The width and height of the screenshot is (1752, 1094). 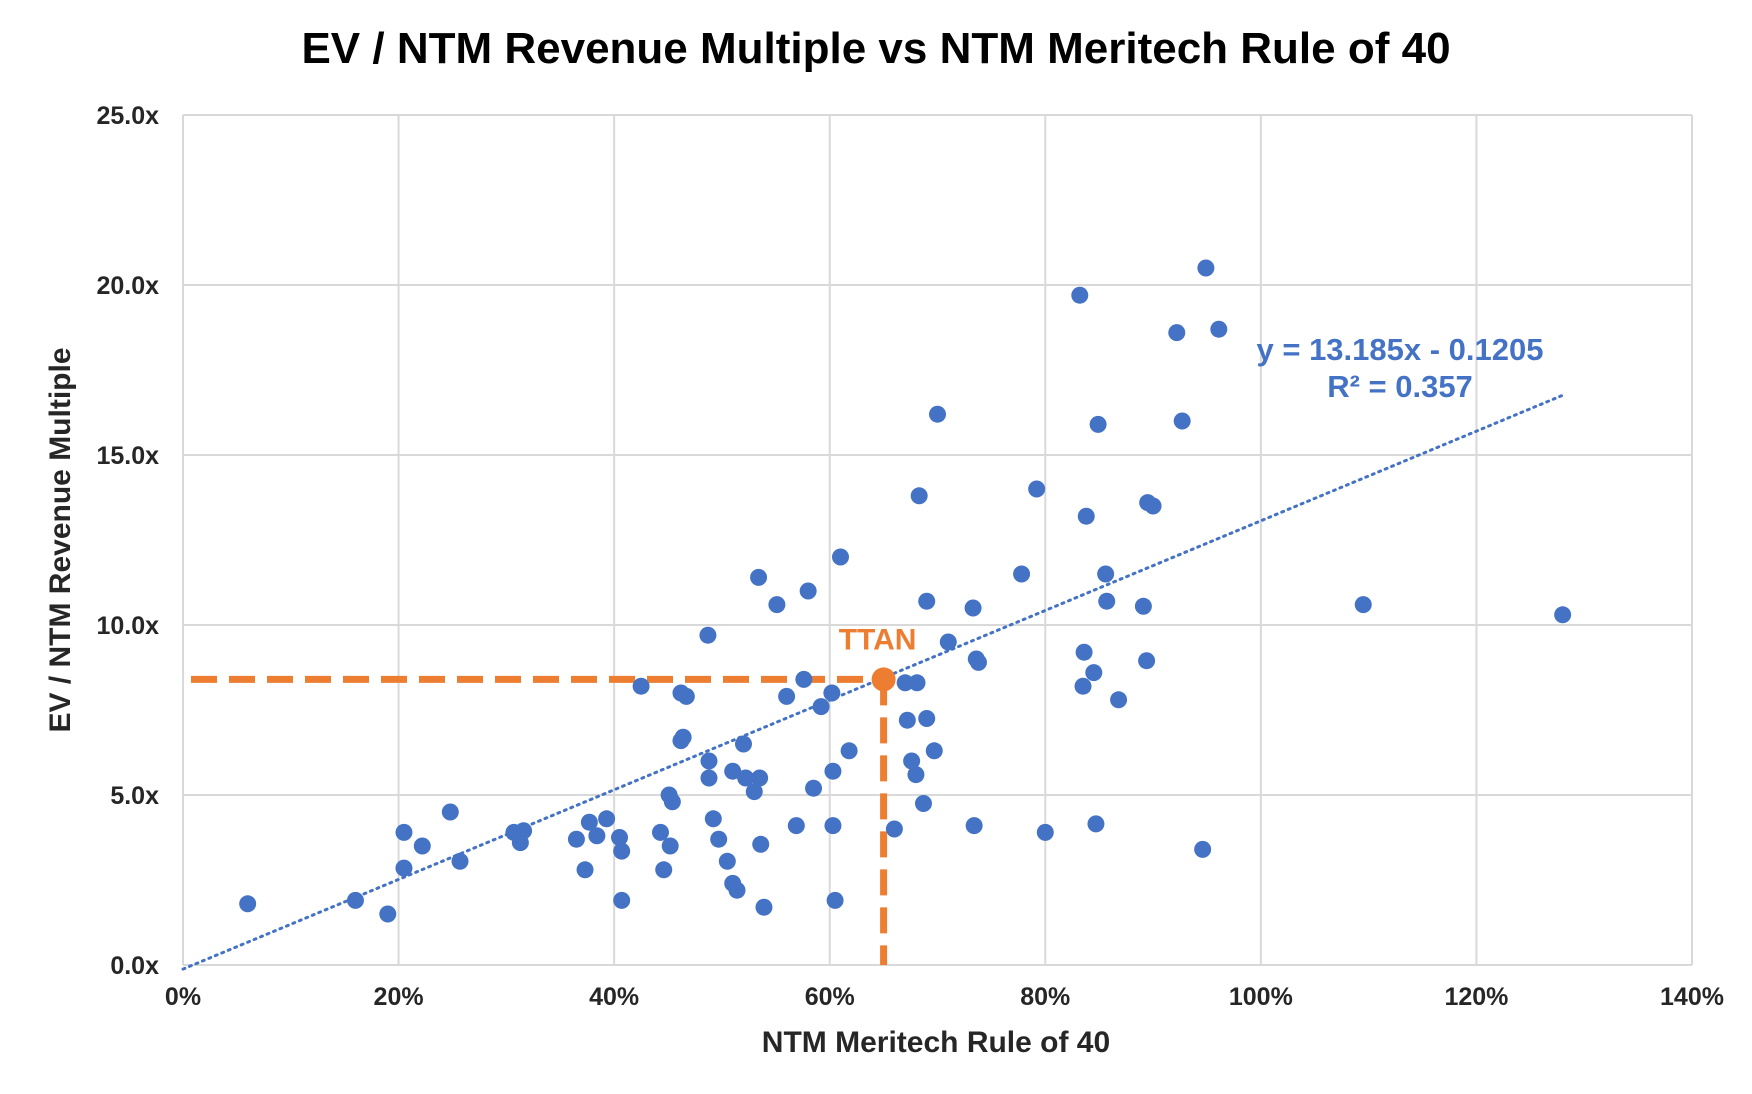 I want to click on y-tick-label: 5.0x, so click(x=134, y=796).